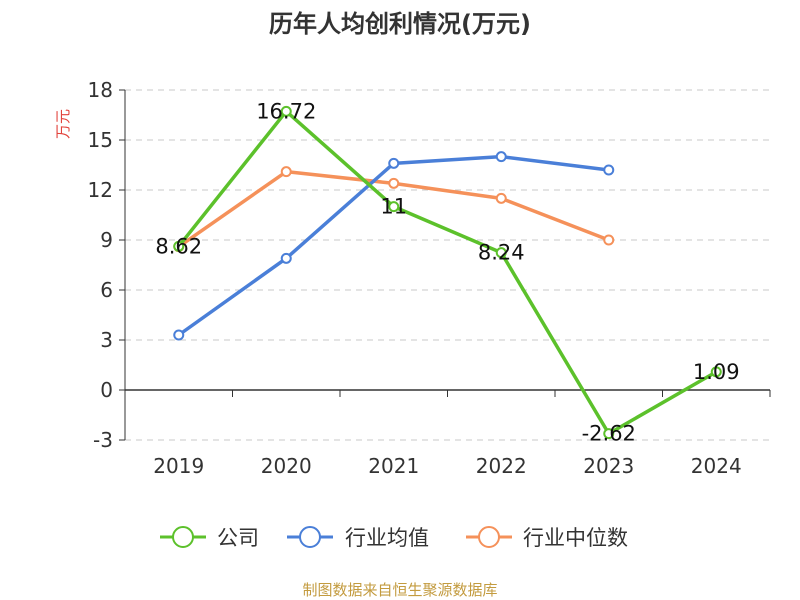  Describe the element at coordinates (100, 190) in the screenshot. I see `y-tick-label: 12` at that location.